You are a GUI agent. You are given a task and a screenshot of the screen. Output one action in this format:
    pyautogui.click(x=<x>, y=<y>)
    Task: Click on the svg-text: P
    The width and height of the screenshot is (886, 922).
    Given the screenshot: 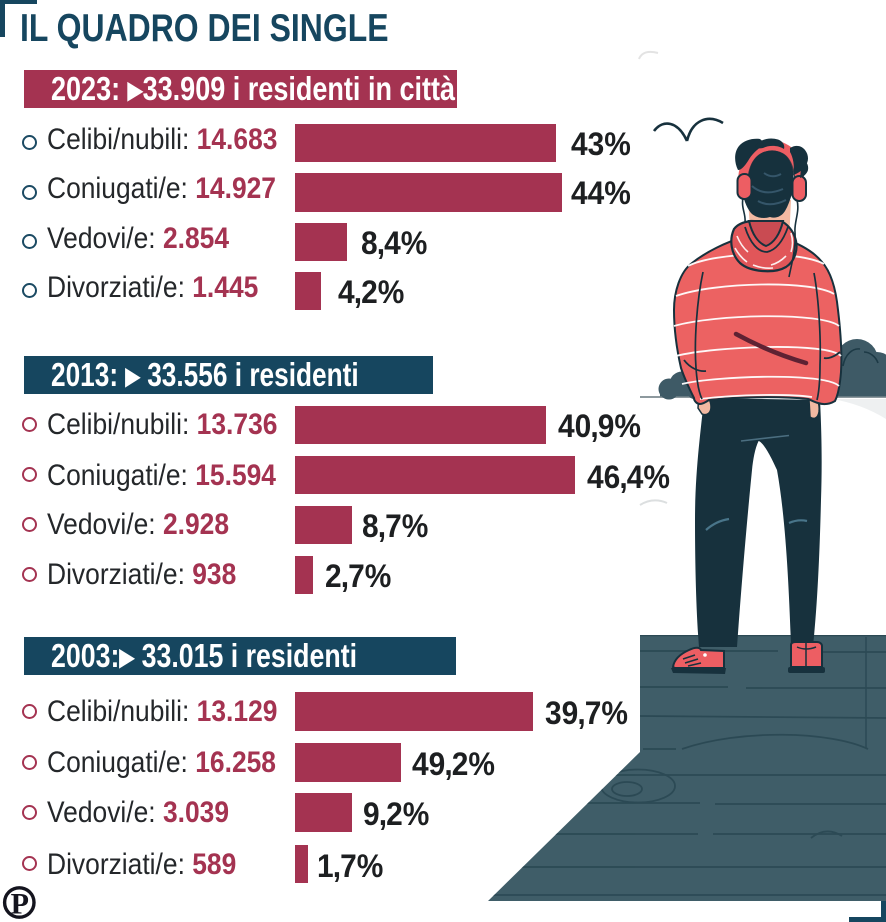 What is the action you would take?
    pyautogui.click(x=20, y=904)
    